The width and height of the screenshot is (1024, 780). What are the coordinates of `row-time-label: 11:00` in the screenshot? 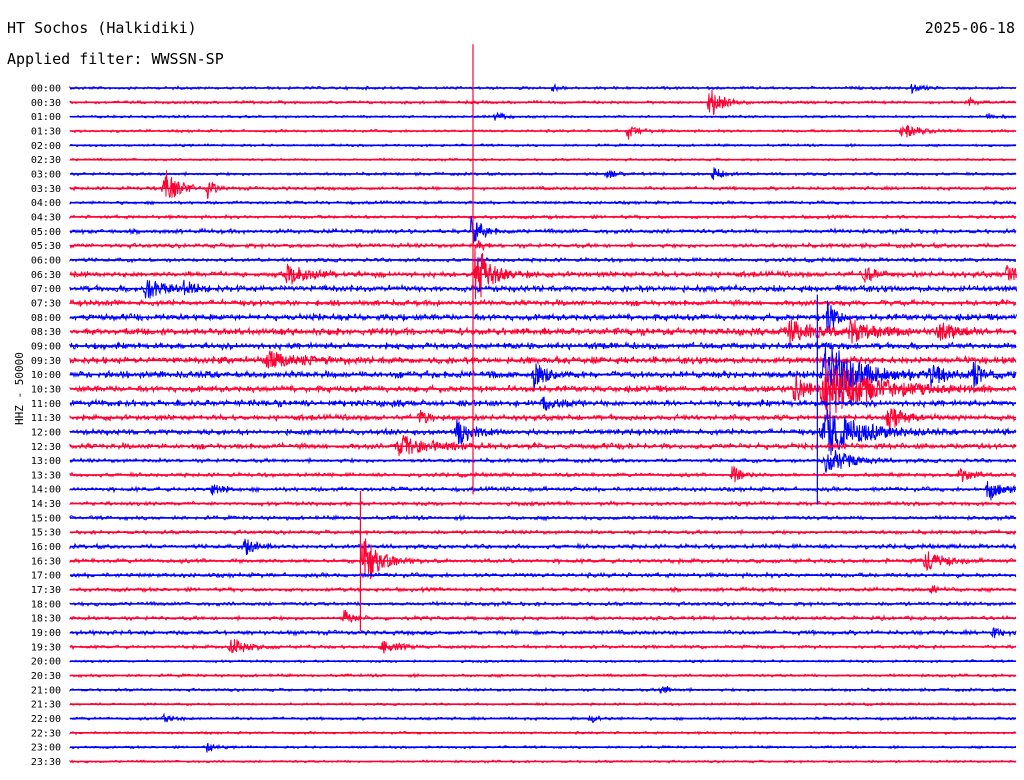 It's located at (46, 404).